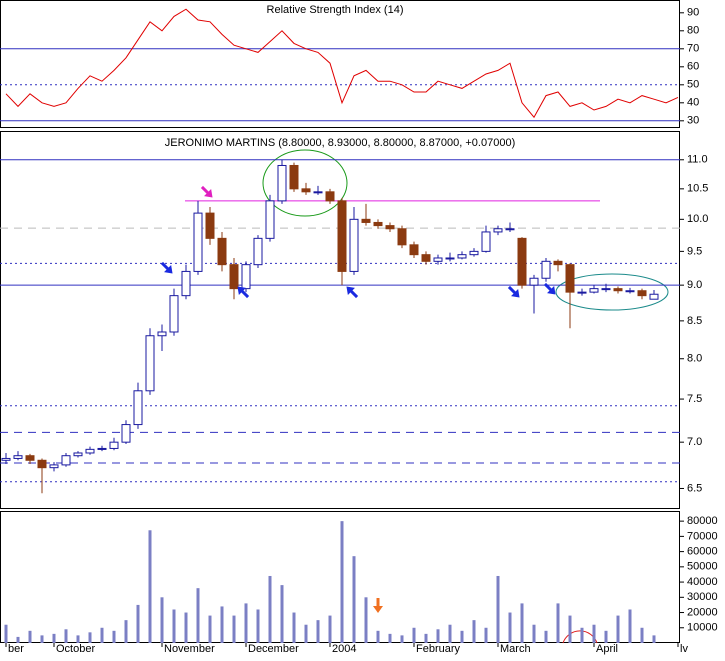 Image resolution: width=725 pixels, height=661 pixels. Describe the element at coordinates (438, 649) in the screenshot. I see `x-tick-label: February` at that location.